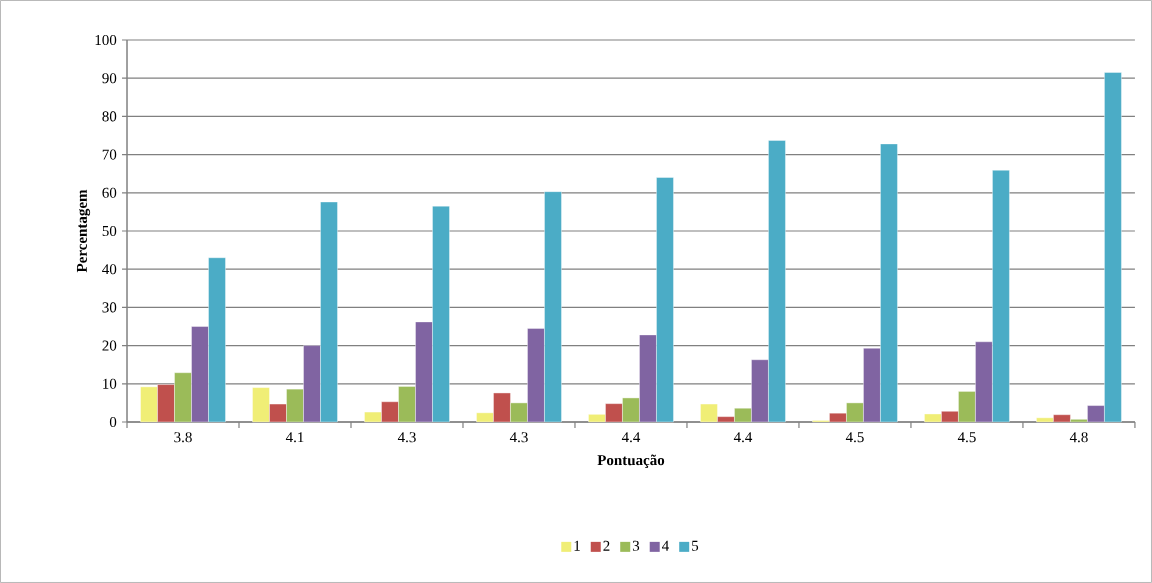 The image size is (1152, 583). What do you see at coordinates (113, 422) in the screenshot?
I see `y-tick-label: 0` at bounding box center [113, 422].